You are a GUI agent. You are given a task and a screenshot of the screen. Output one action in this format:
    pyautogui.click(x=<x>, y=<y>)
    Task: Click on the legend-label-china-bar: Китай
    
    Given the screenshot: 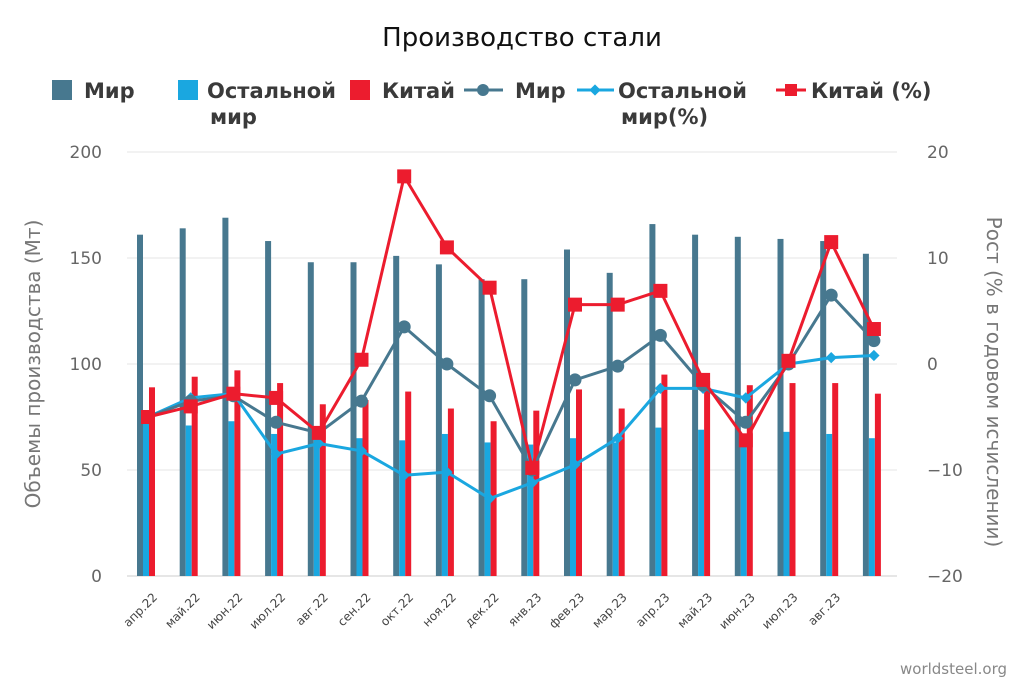 What is the action you would take?
    pyautogui.click(x=418, y=91)
    